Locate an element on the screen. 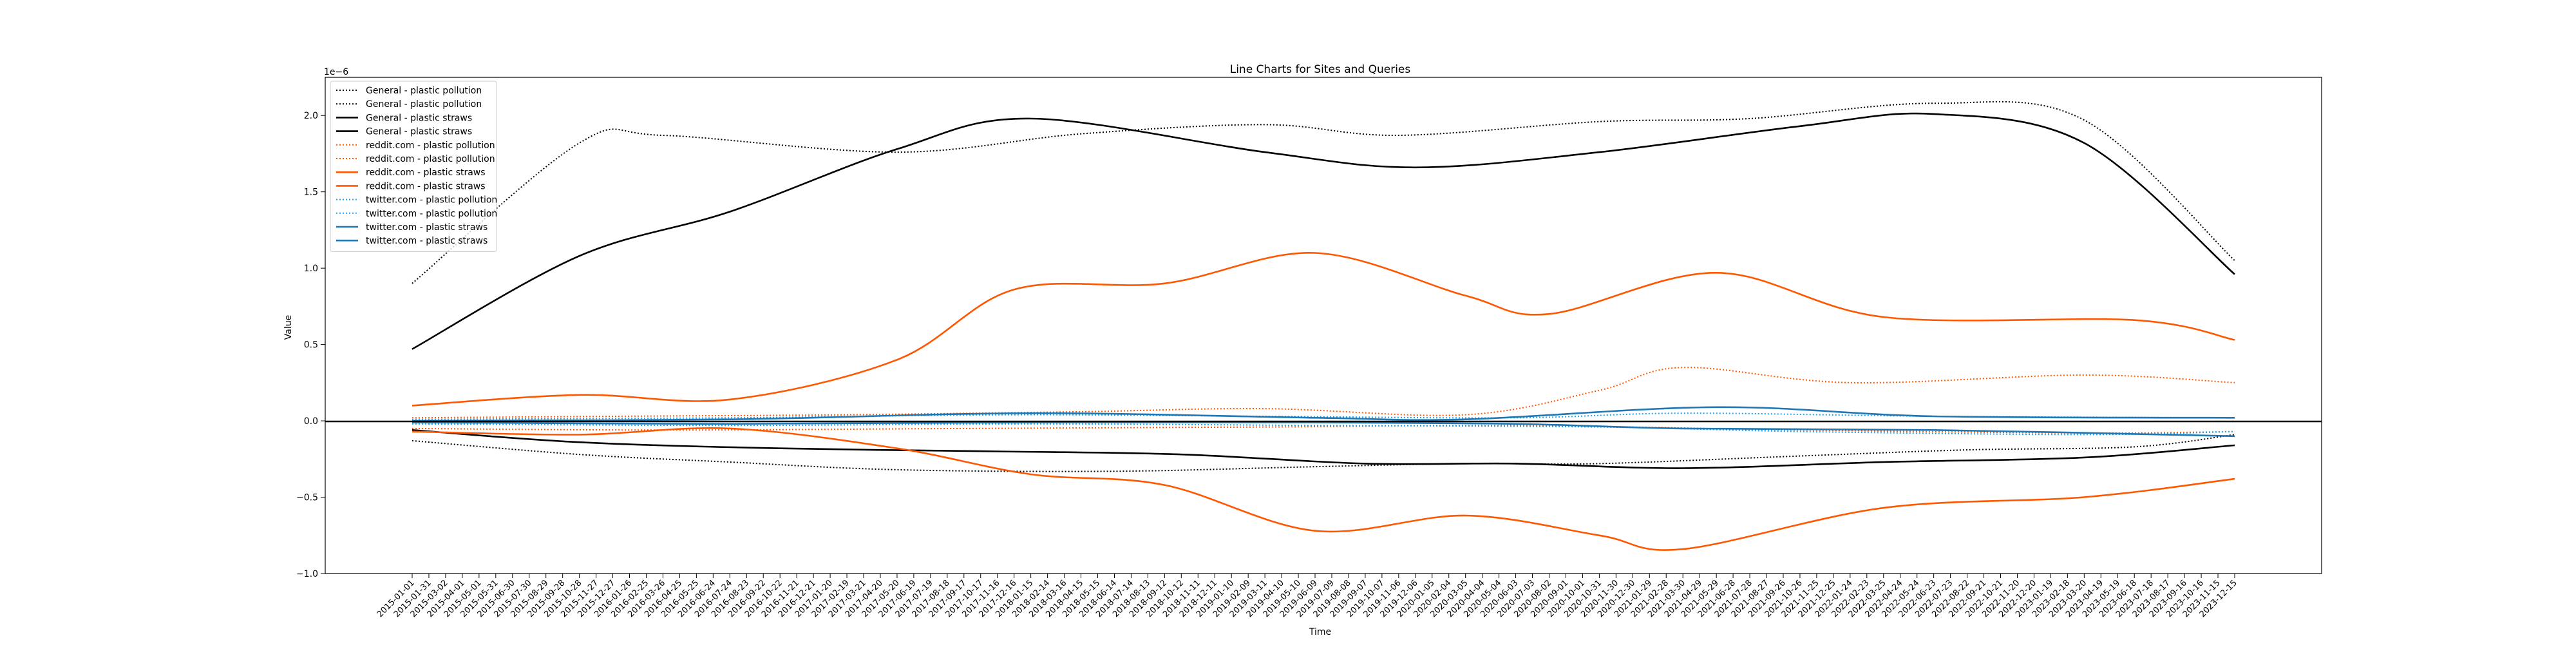 This screenshot has height=647, width=2576. y-offset-label: 1e−6 is located at coordinates (336, 72).